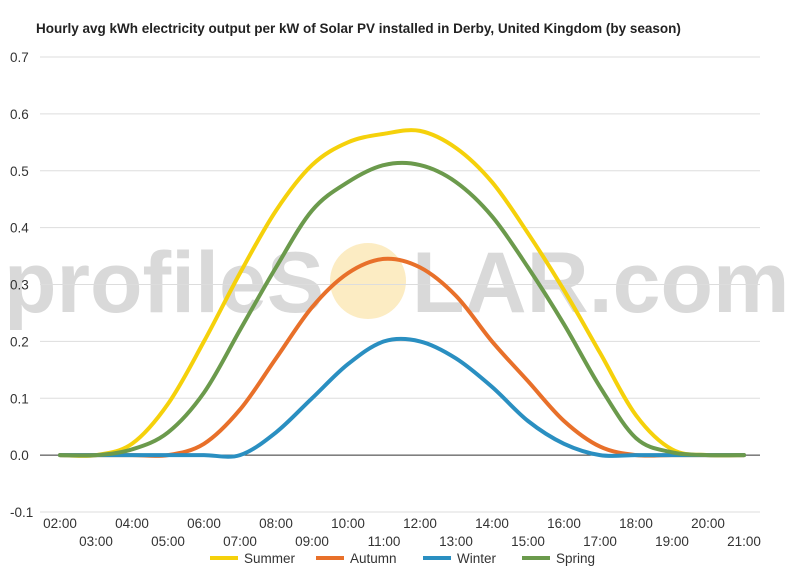 The image size is (800, 570). Describe the element at coordinates (492, 523) in the screenshot. I see `x-tick-label: 14:00` at that location.